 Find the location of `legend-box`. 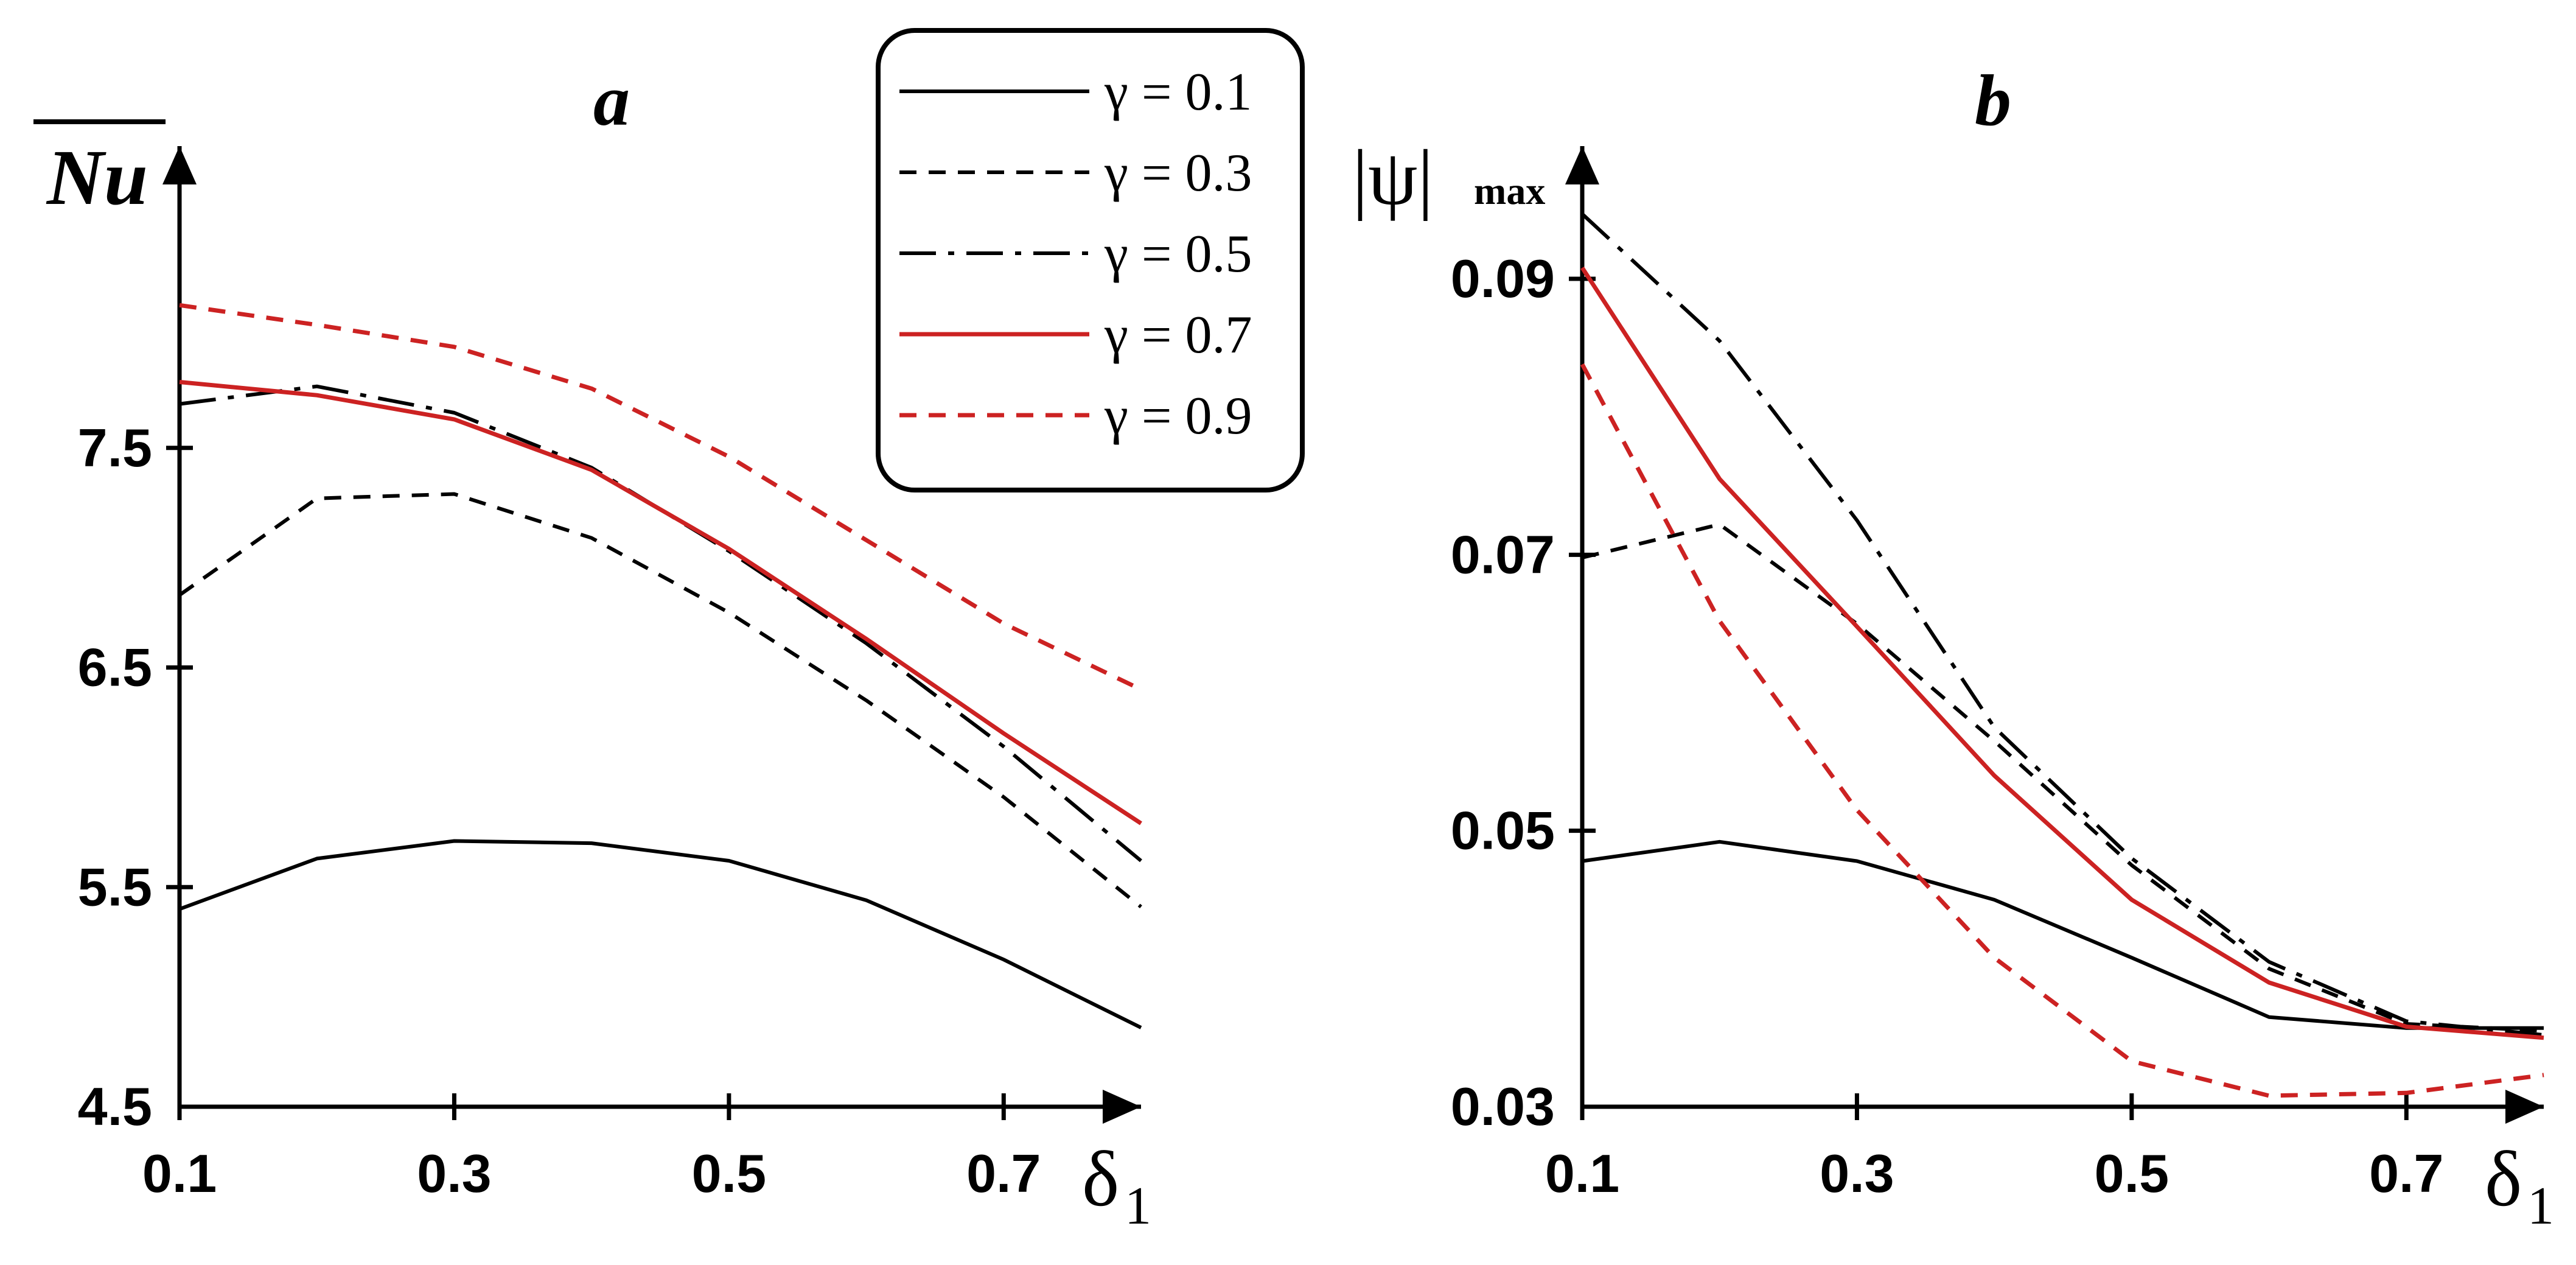

legend-box is located at coordinates (1090, 260).